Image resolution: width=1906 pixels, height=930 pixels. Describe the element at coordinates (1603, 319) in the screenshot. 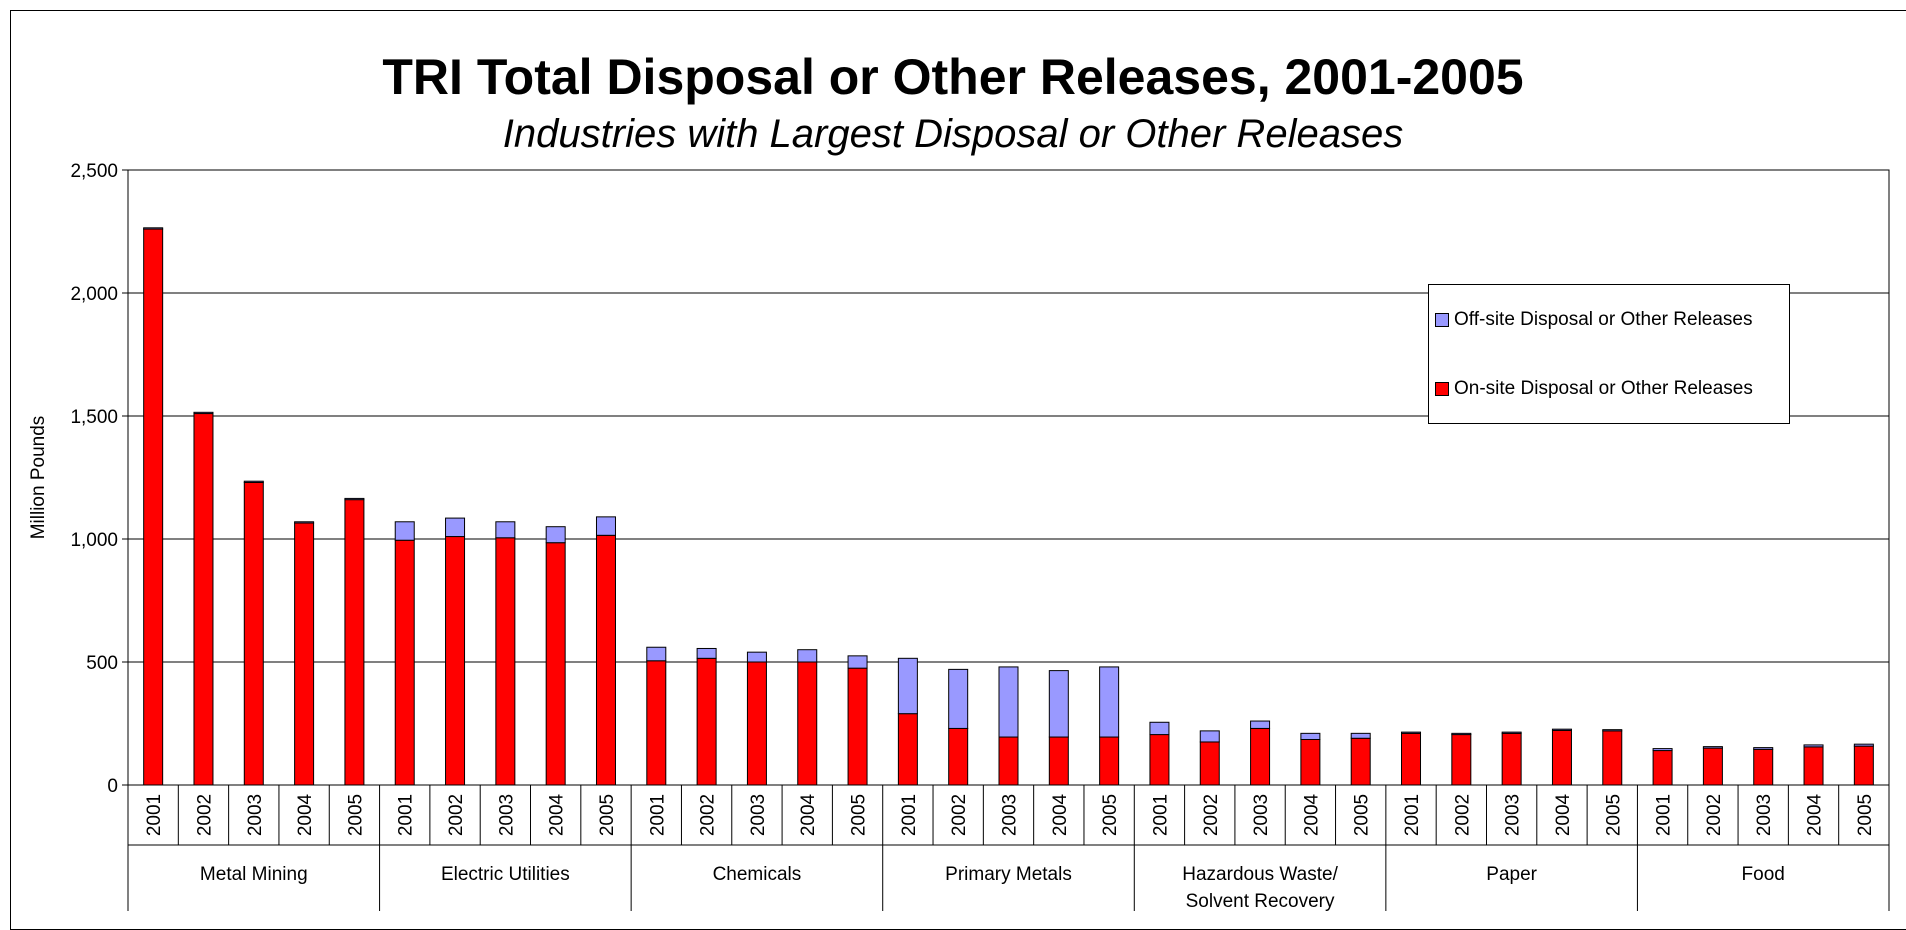

I see `legend-label-offsite: Off-site Disposal or Other Releases` at that location.